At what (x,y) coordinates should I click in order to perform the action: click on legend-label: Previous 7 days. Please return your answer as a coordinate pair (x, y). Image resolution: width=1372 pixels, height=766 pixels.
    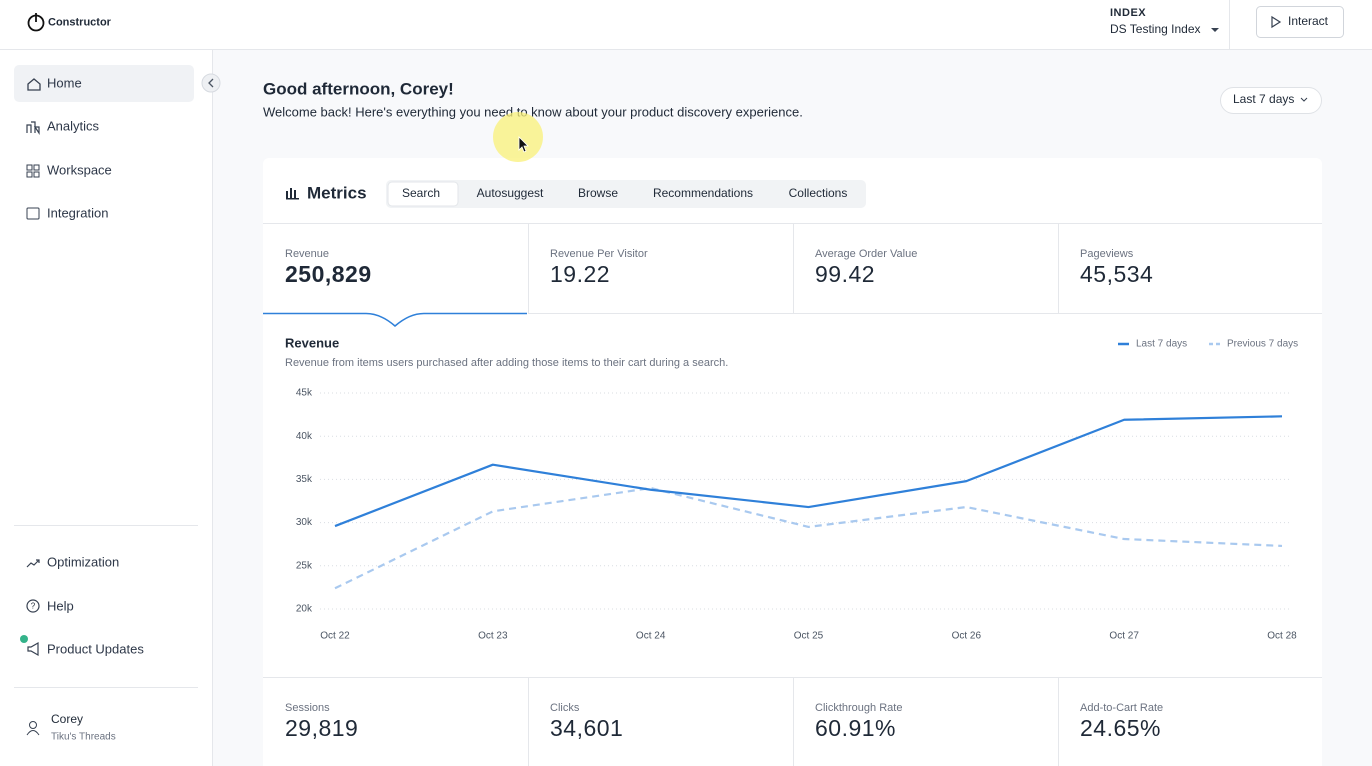
    Looking at the image, I should click on (1262, 344).